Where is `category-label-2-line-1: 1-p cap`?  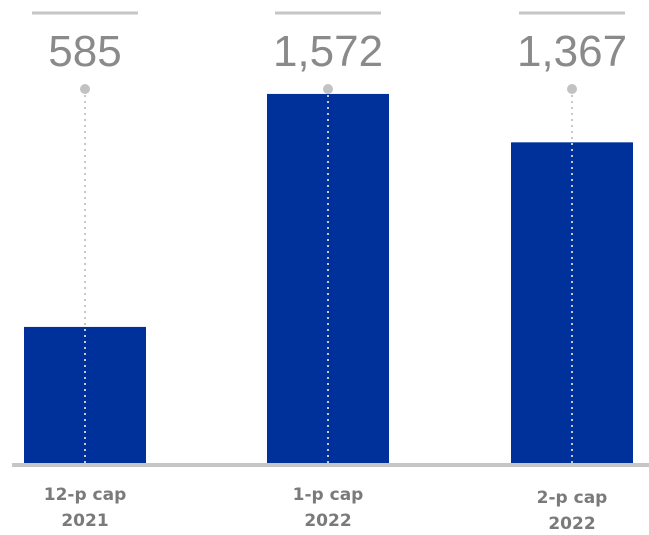 category-label-2-line-1: 1-p cap is located at coordinates (328, 495).